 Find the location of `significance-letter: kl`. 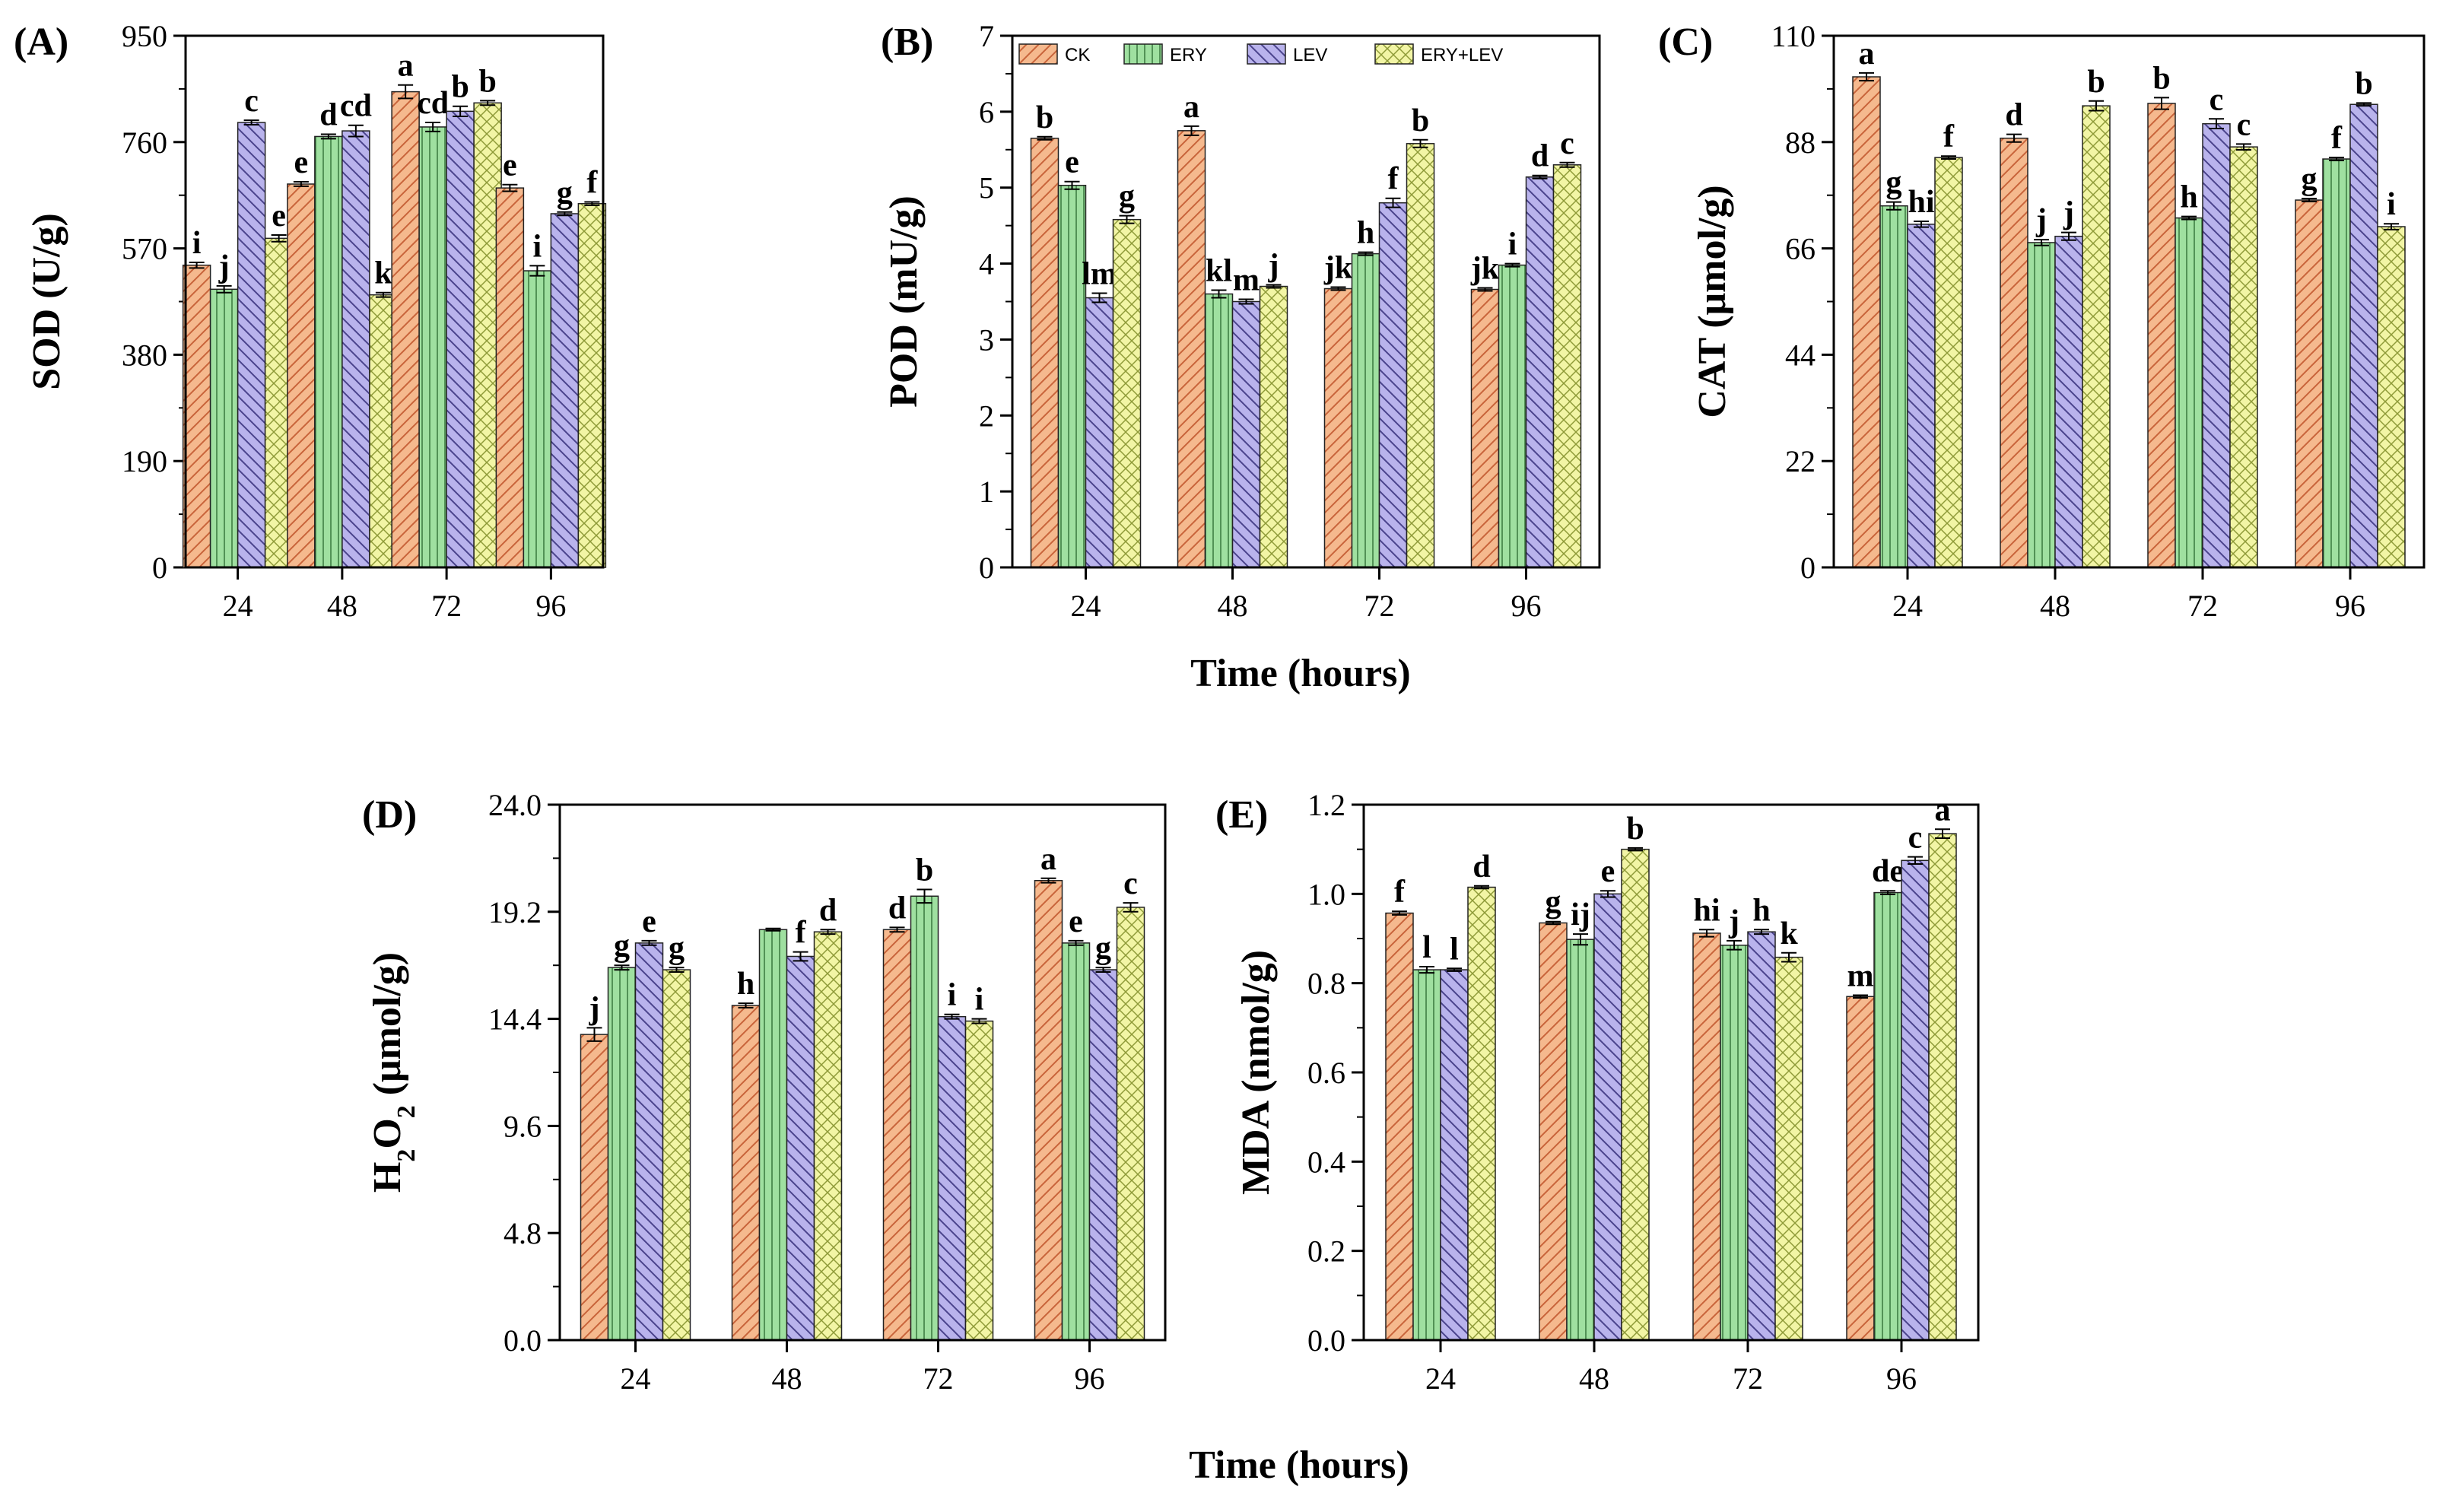

significance-letter: kl is located at coordinates (1219, 271).